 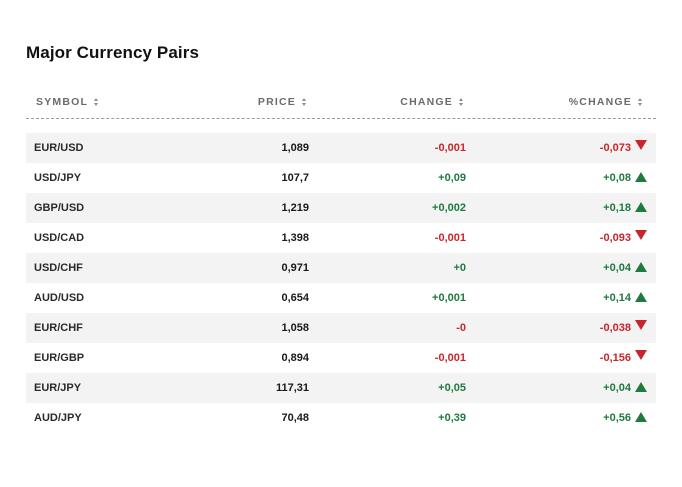 I want to click on change-cell: -0, so click(x=461, y=328).